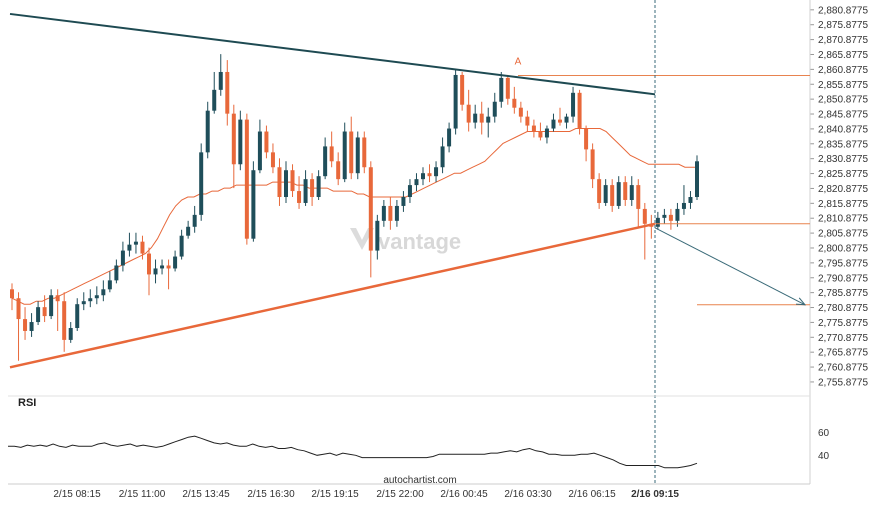 The image size is (887, 505). I want to click on time-tick-label: 2/16 00:45, so click(464, 494).